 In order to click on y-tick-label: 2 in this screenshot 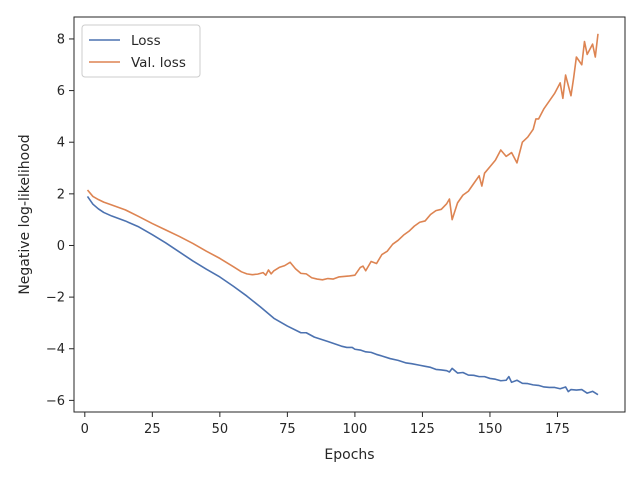, I will do `click(61, 194)`.